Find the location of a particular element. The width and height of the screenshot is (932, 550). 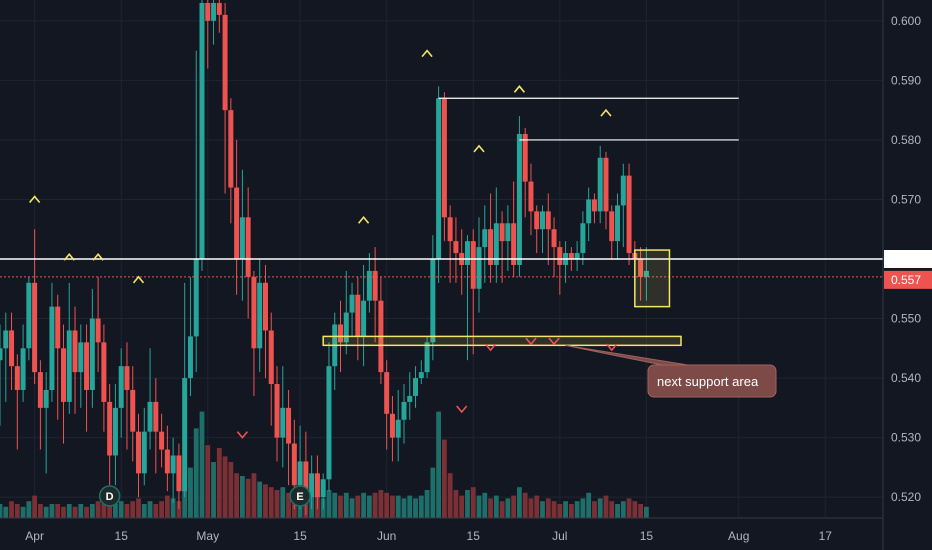

event-badge-e: E is located at coordinates (300, 496).